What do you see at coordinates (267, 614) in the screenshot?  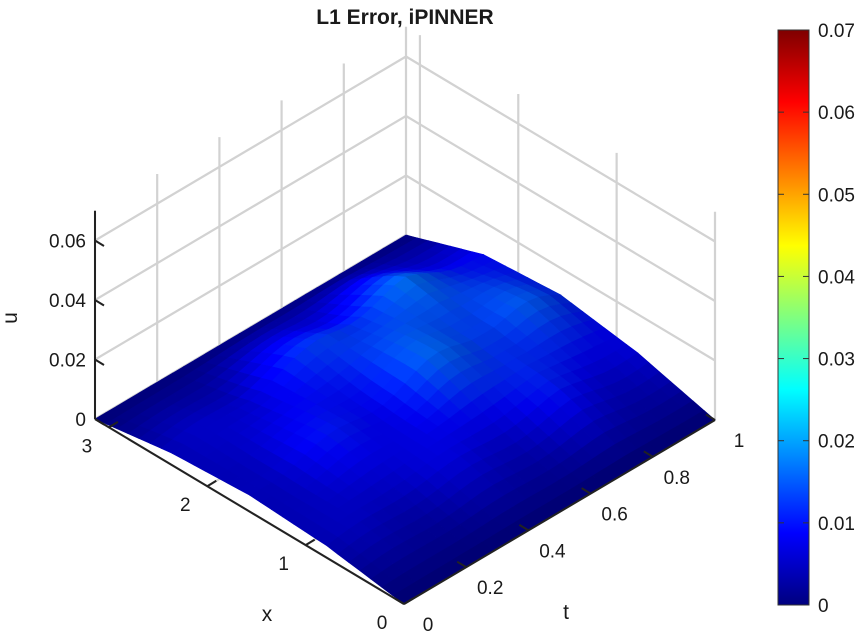 I see `x-axis-label: x` at bounding box center [267, 614].